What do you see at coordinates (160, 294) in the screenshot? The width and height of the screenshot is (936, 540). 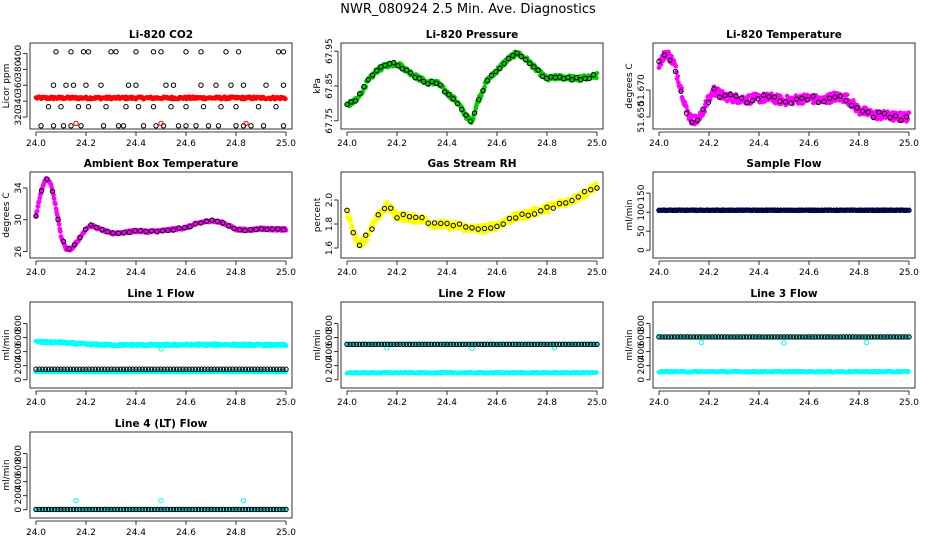 I see `chart-title: Line 1 Flow` at bounding box center [160, 294].